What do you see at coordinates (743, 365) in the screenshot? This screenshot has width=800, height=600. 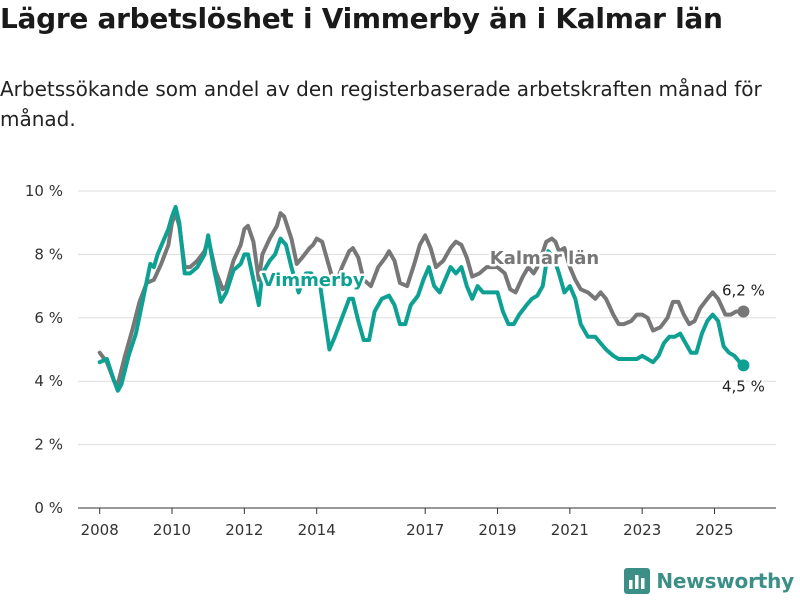 I see `end-point-vimmerby` at bounding box center [743, 365].